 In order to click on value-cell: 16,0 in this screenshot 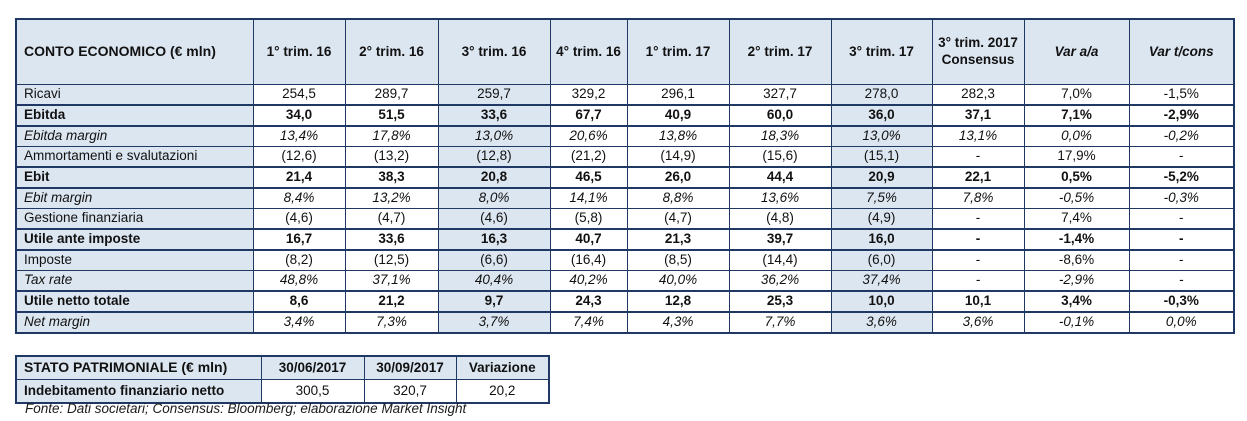, I will do `click(881, 239)`.